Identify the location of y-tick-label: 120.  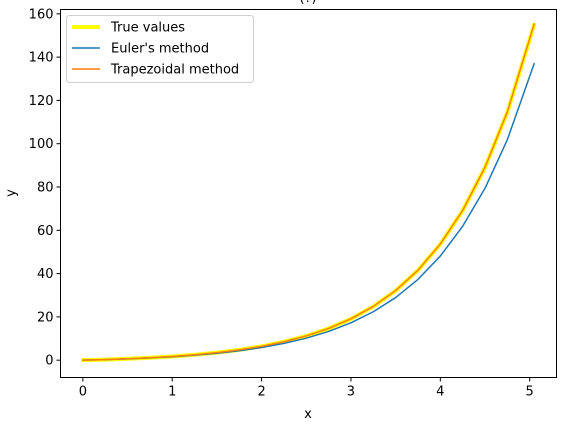
(41, 101).